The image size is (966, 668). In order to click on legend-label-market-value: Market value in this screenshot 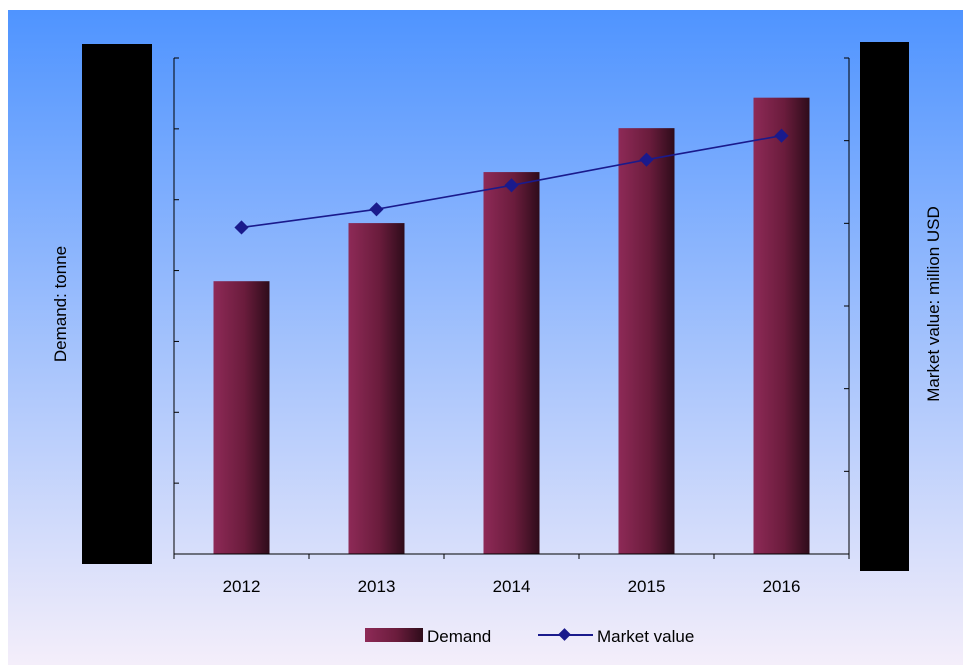, I will do `click(645, 636)`.